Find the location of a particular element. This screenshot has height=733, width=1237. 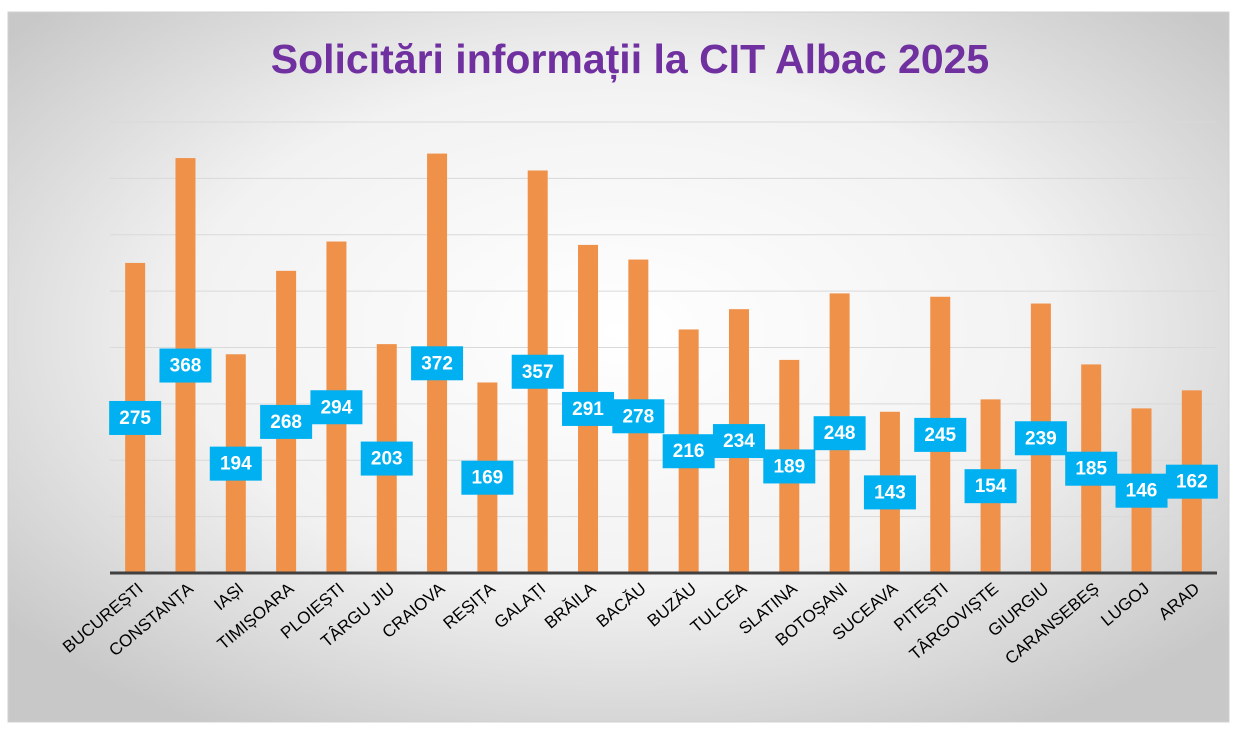

data-label: 169 is located at coordinates (487, 477).